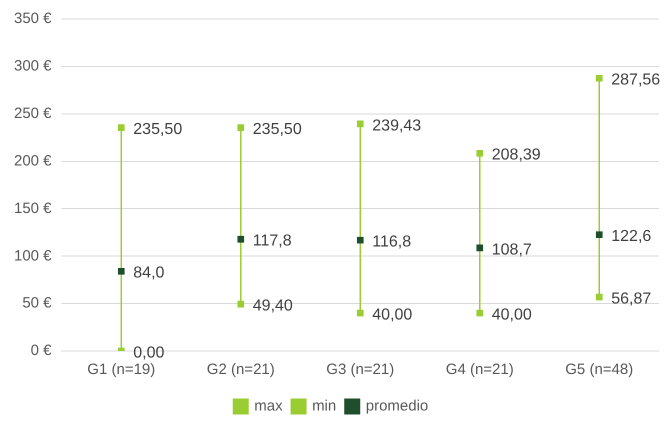 The image size is (671, 428). What do you see at coordinates (599, 369) in the screenshot?
I see `x-tick-label: G5 (n=48)` at bounding box center [599, 369].